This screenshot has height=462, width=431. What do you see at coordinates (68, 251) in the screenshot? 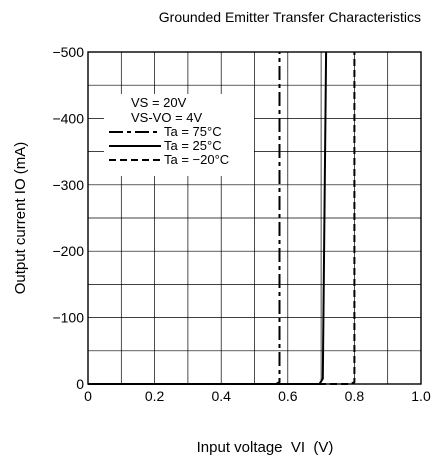
I see `y-tick-label: −200` at bounding box center [68, 251].